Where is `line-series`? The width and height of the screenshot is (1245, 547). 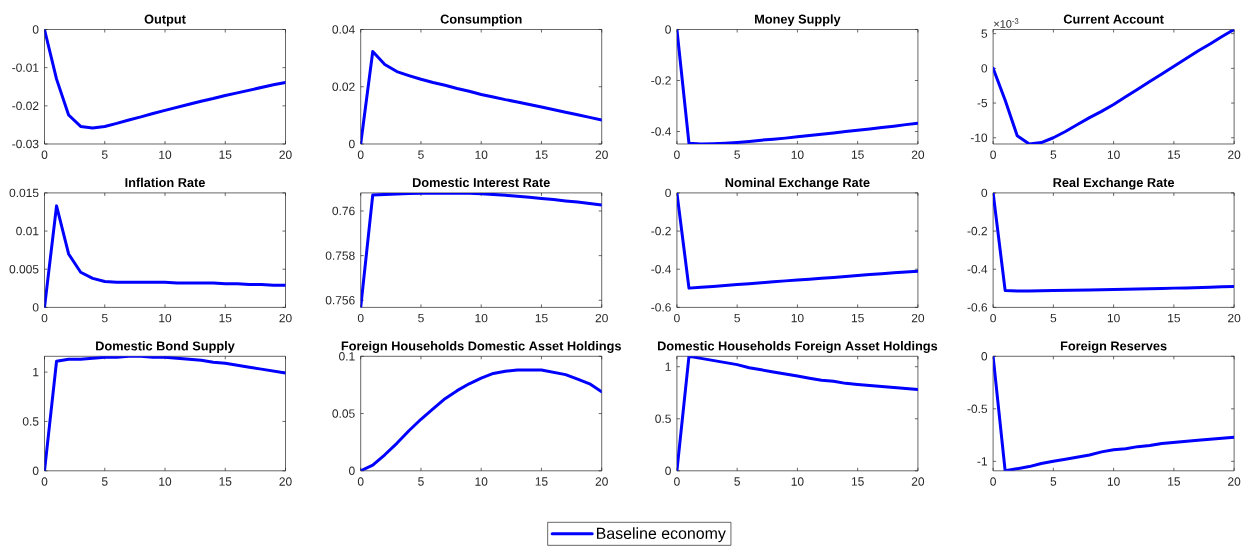
line-series is located at coordinates (797, 241).